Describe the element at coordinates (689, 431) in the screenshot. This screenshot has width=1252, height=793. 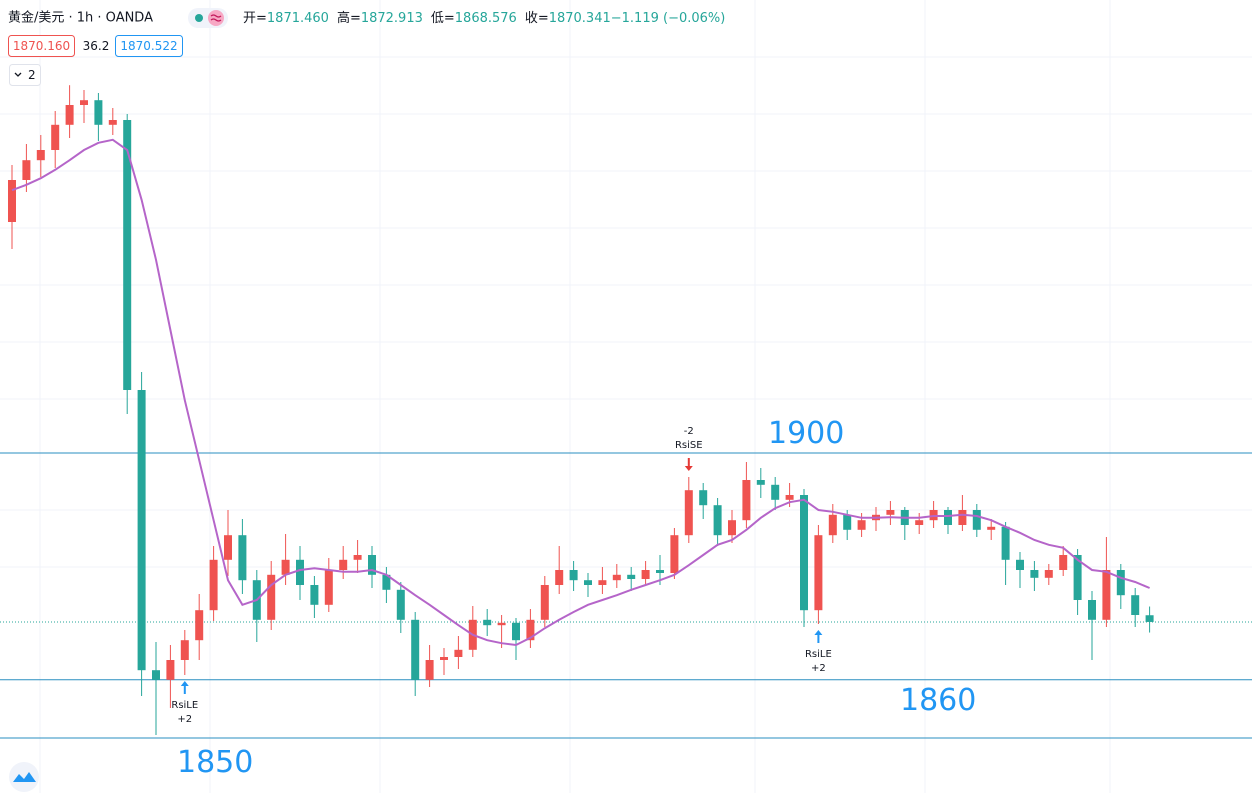
I see `signal-qty: -2` at that location.